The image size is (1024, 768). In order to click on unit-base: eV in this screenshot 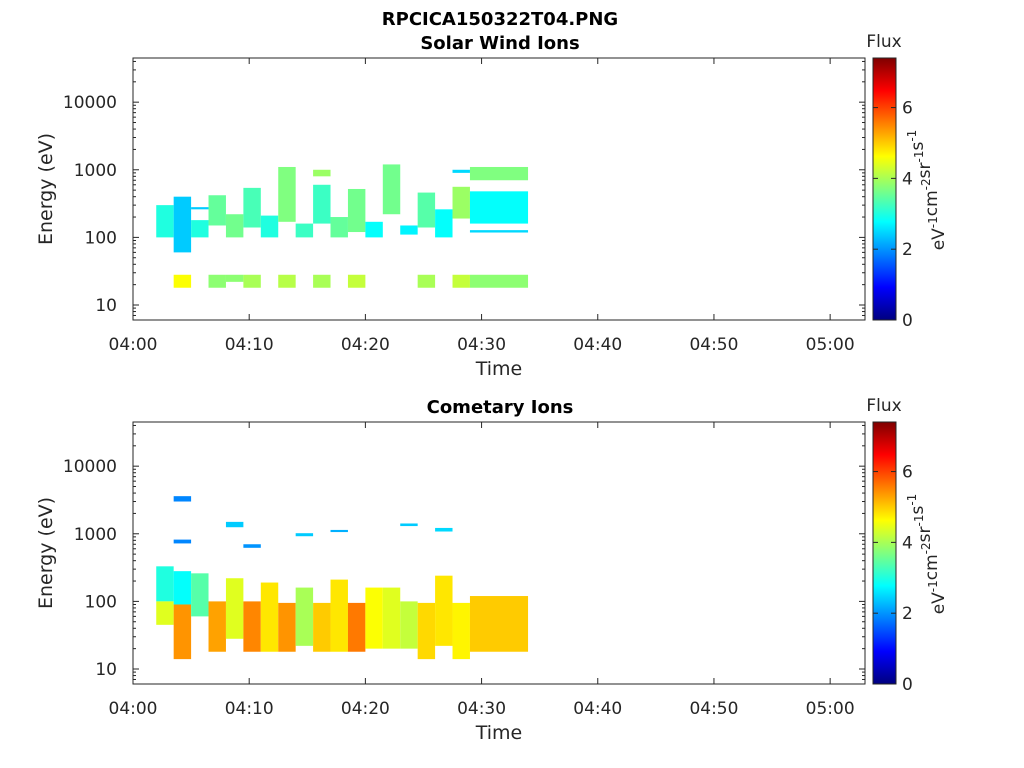, I will do `click(939, 239)`.